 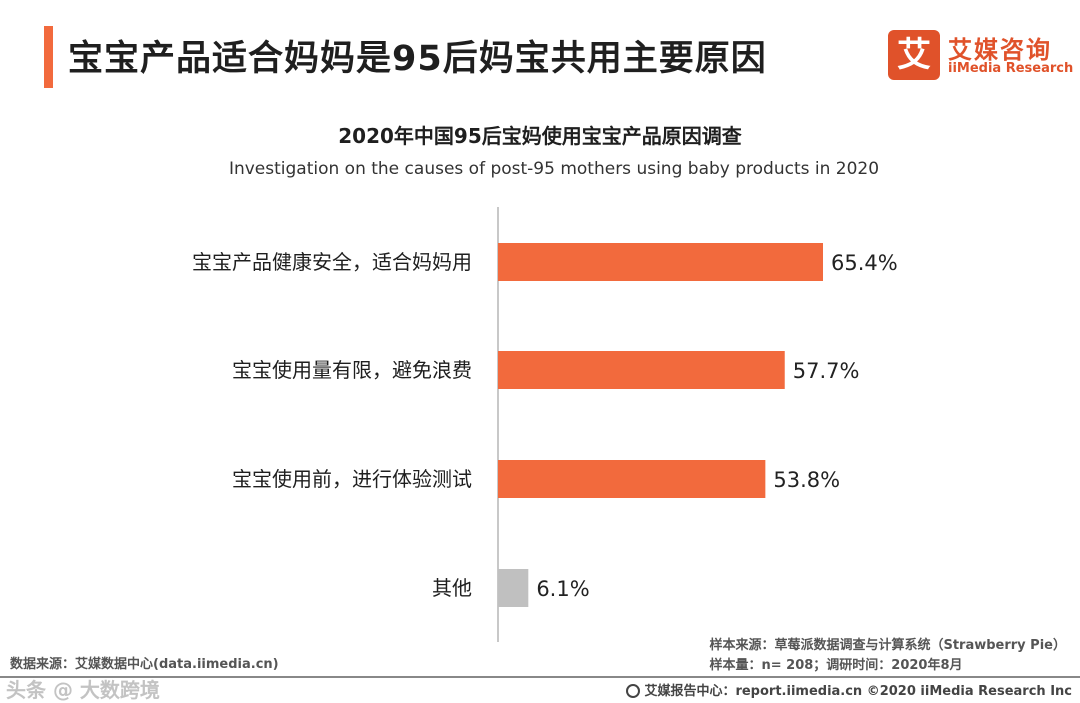 I want to click on category-label-1: 宝宝使用量有限，避免浪费, so click(x=352, y=370).